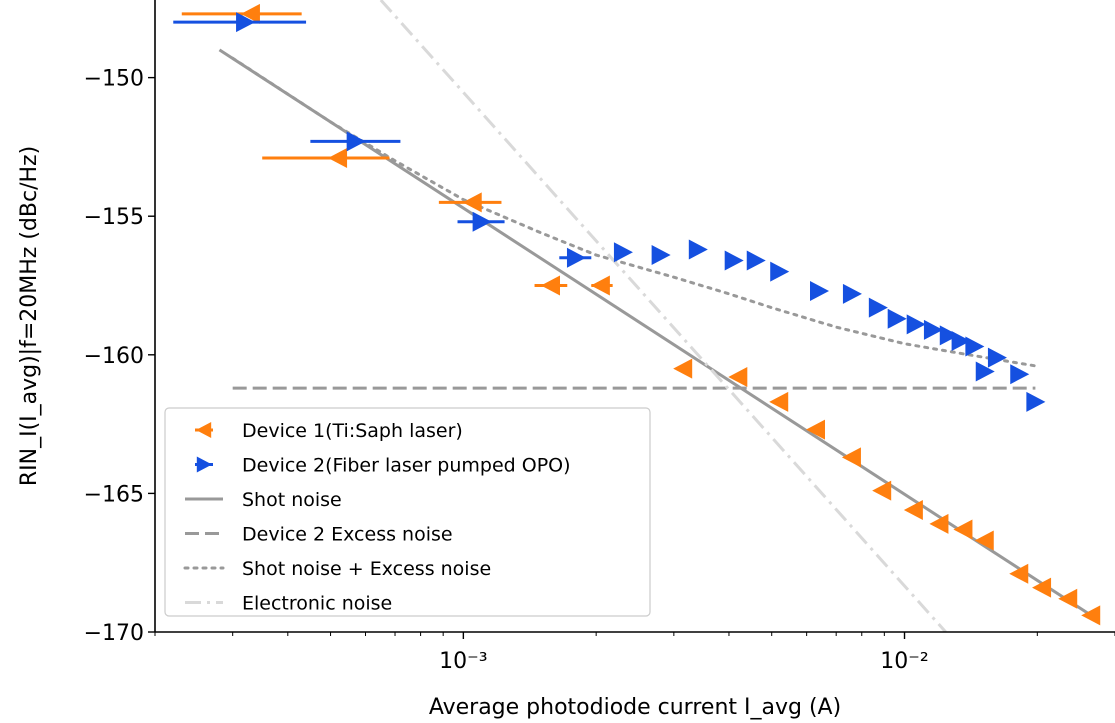 This screenshot has width=1115, height=723. I want to click on legend-item-device-2-fiber-laser-pumped-opo: Device 2(Fiber laser pumped OPO), so click(383, 466).